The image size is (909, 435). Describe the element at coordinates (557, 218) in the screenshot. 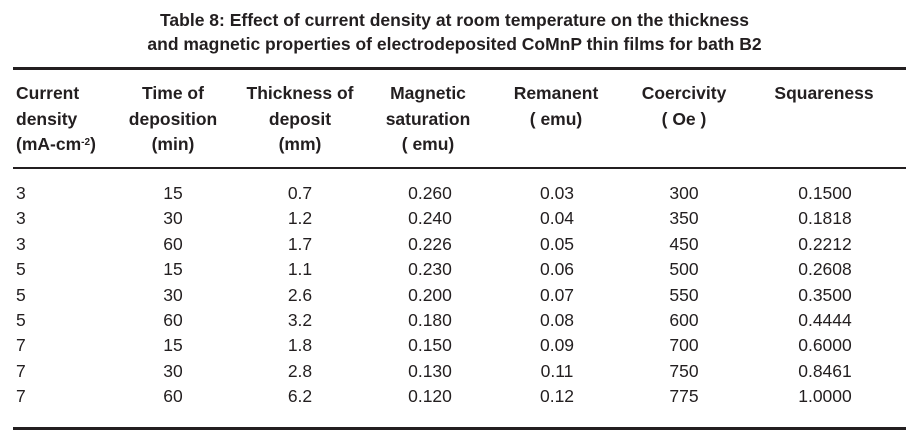

I see `cell-remanent: 0.04` at that location.